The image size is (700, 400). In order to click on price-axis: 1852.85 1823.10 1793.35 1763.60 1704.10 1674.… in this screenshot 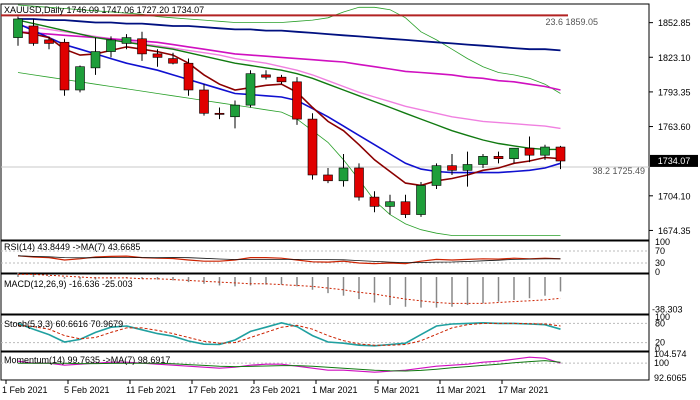, I will do `click(673, 127)`.